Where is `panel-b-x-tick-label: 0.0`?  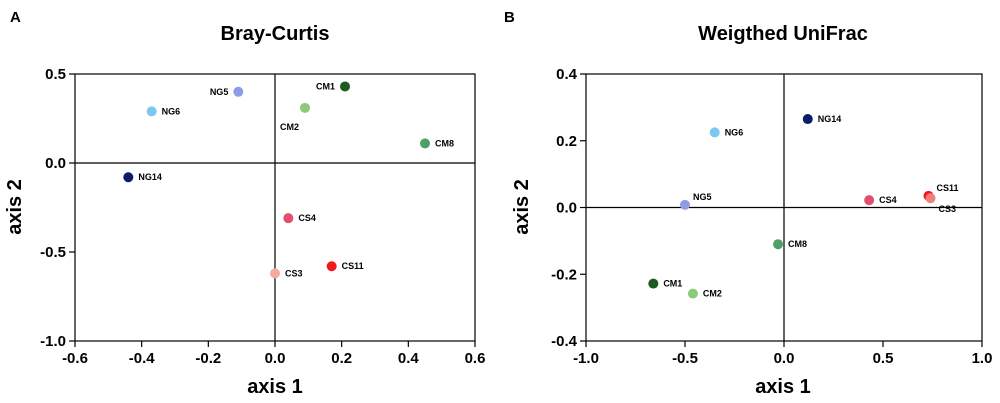 panel-b-x-tick-label: 0.0 is located at coordinates (784, 358).